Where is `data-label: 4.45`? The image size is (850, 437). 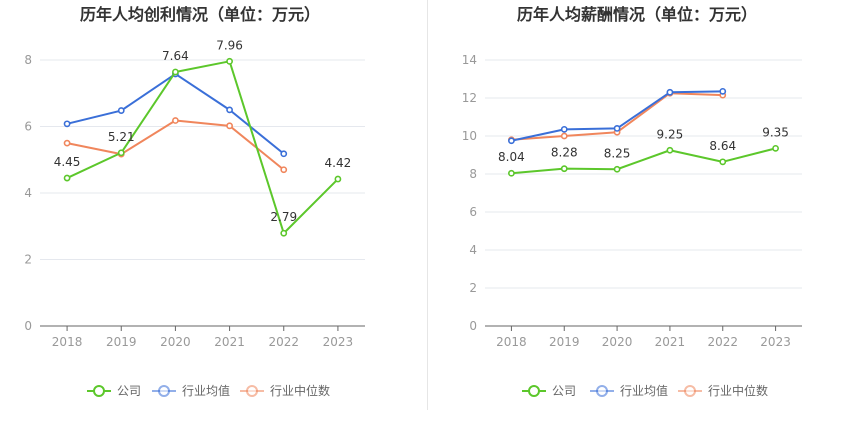 data-label: 4.45 is located at coordinates (67, 162).